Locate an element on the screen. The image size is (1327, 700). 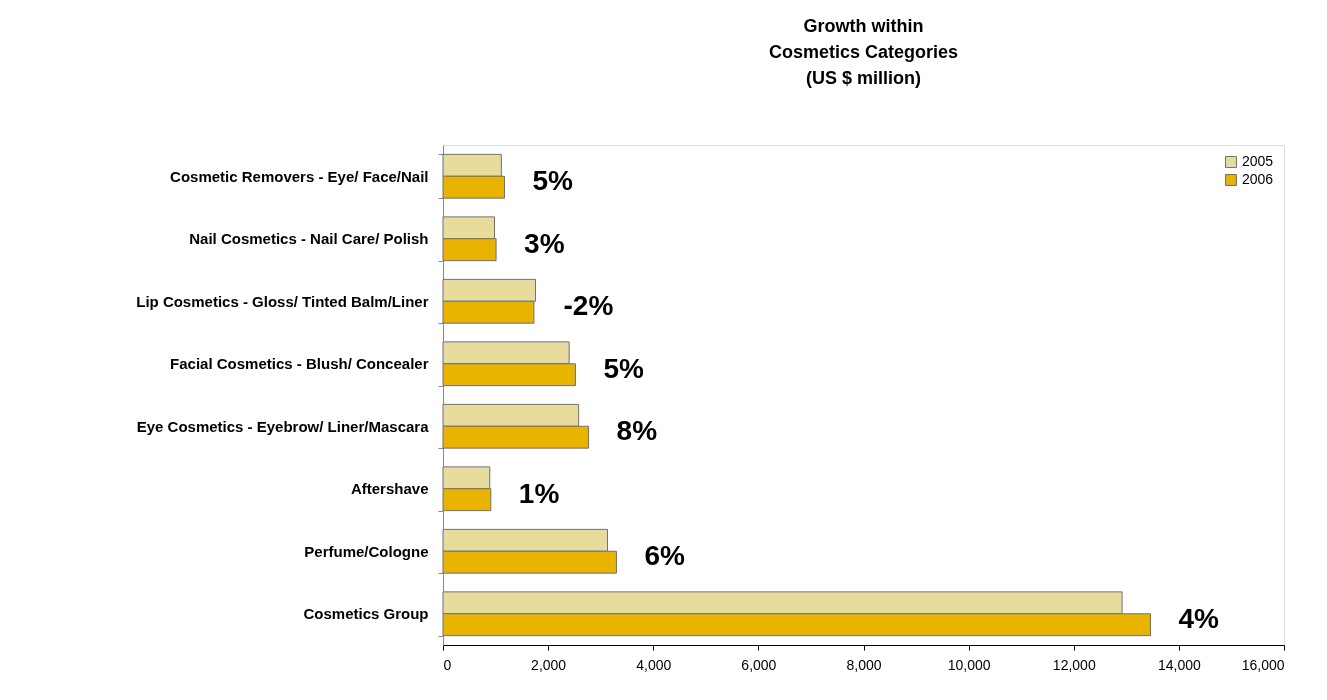
x-tick-label: 14,000 is located at coordinates (1179, 664).